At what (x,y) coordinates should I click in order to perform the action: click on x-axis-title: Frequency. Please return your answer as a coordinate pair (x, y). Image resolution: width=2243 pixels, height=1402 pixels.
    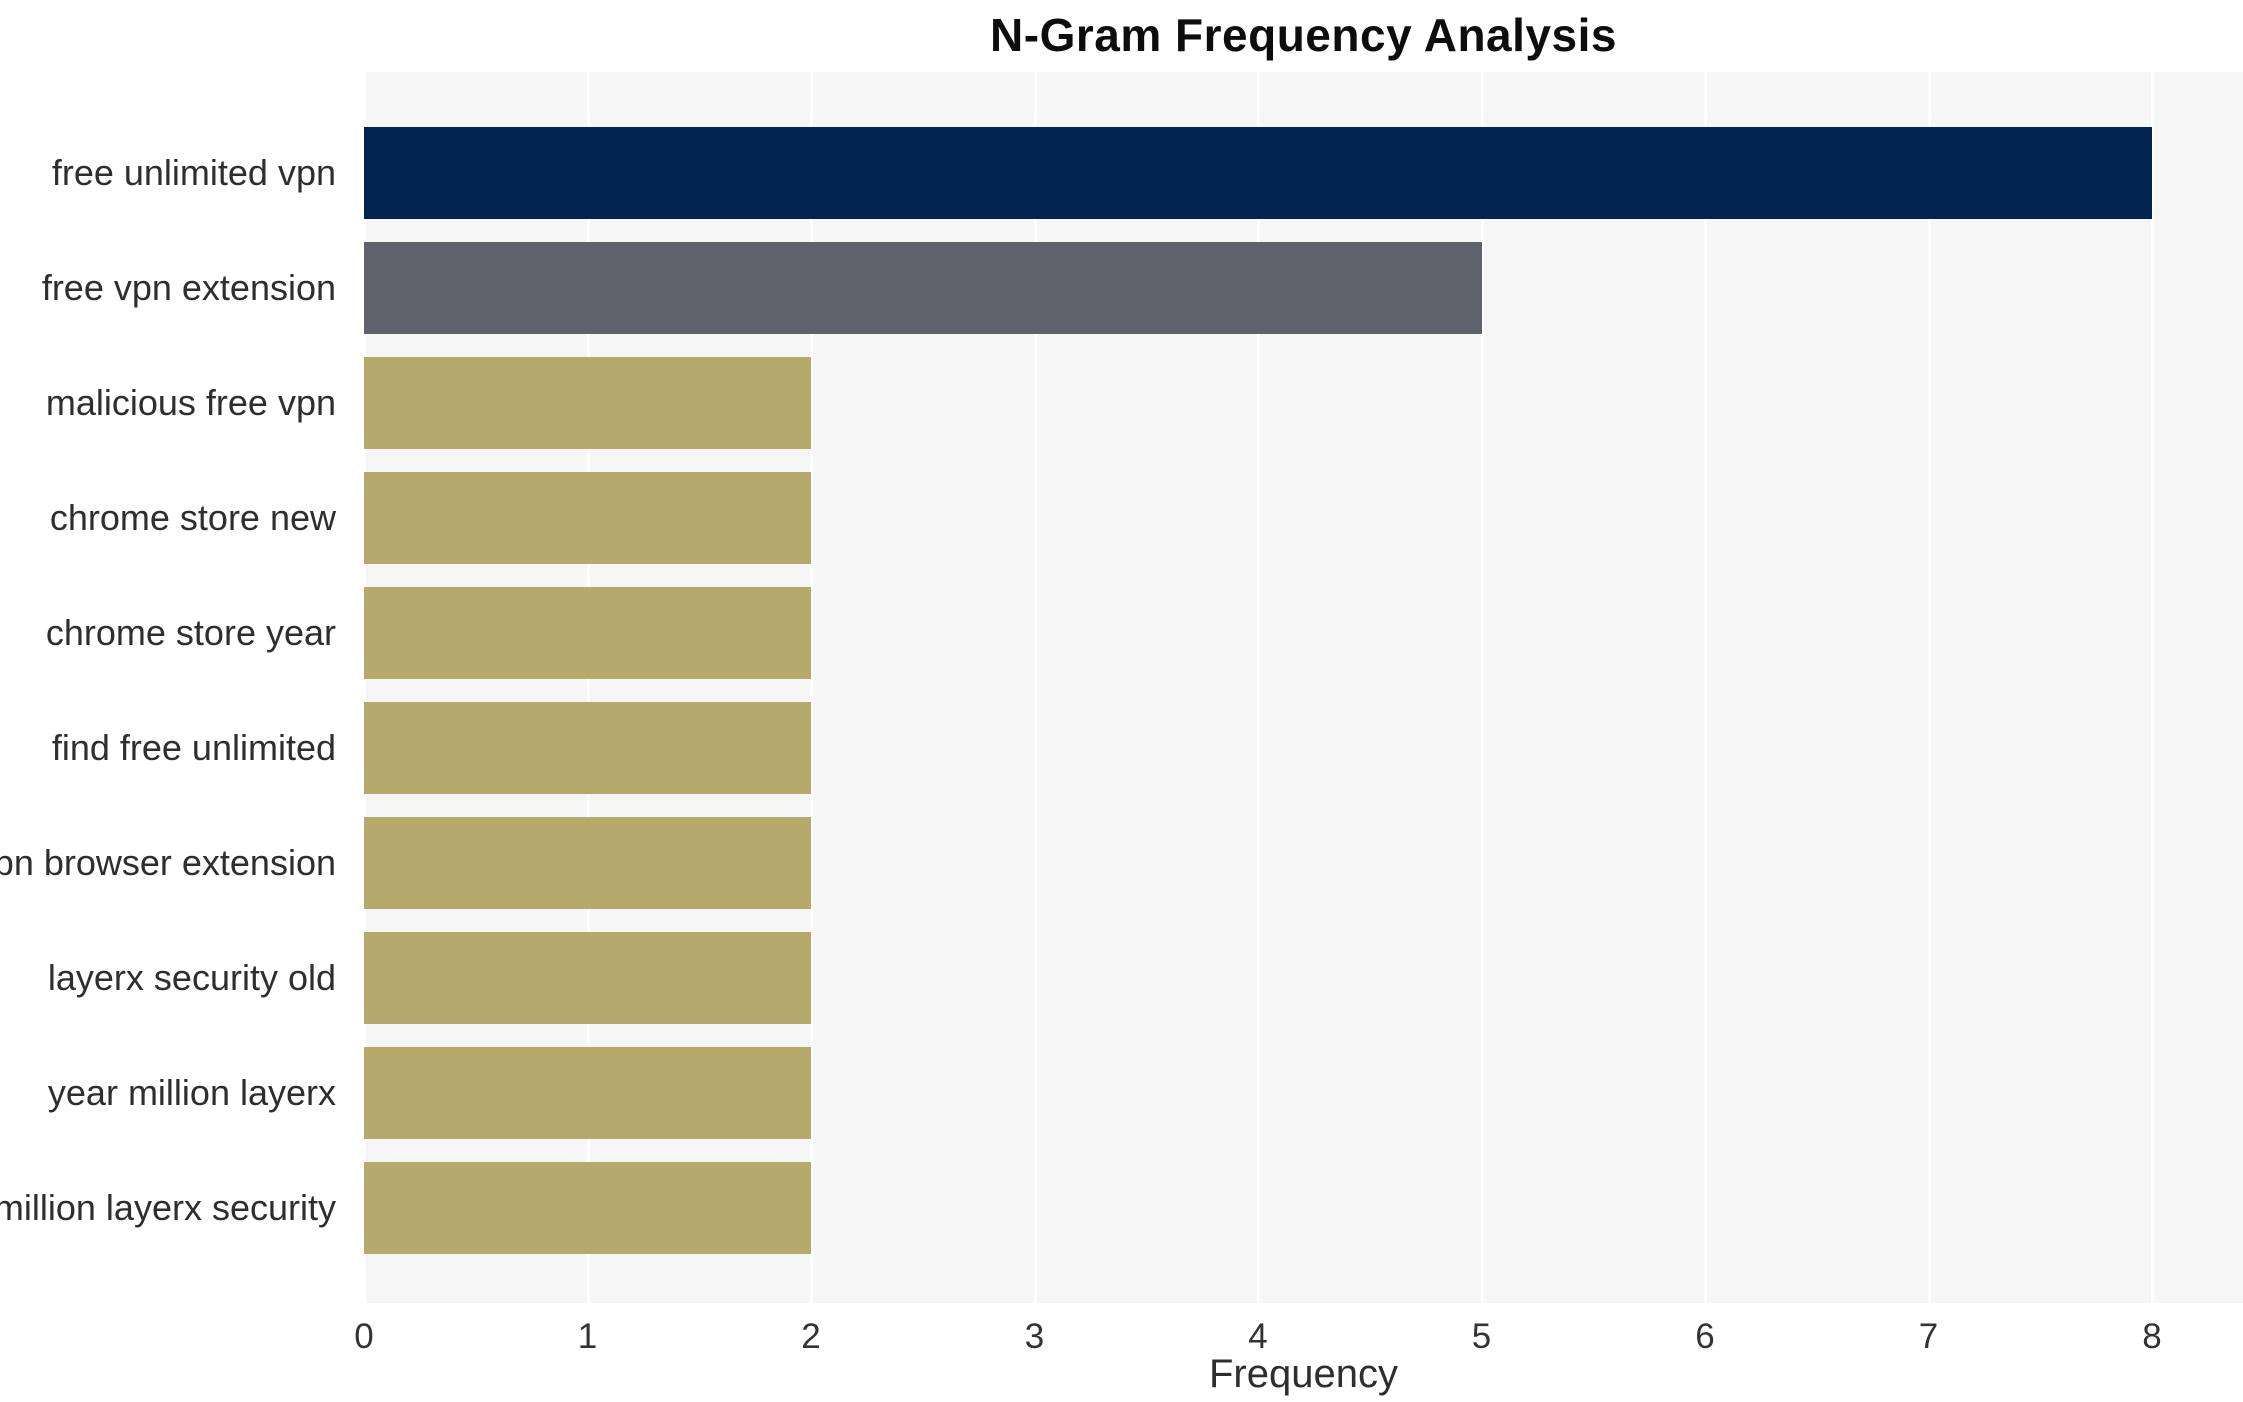
    Looking at the image, I should click on (1303, 1374).